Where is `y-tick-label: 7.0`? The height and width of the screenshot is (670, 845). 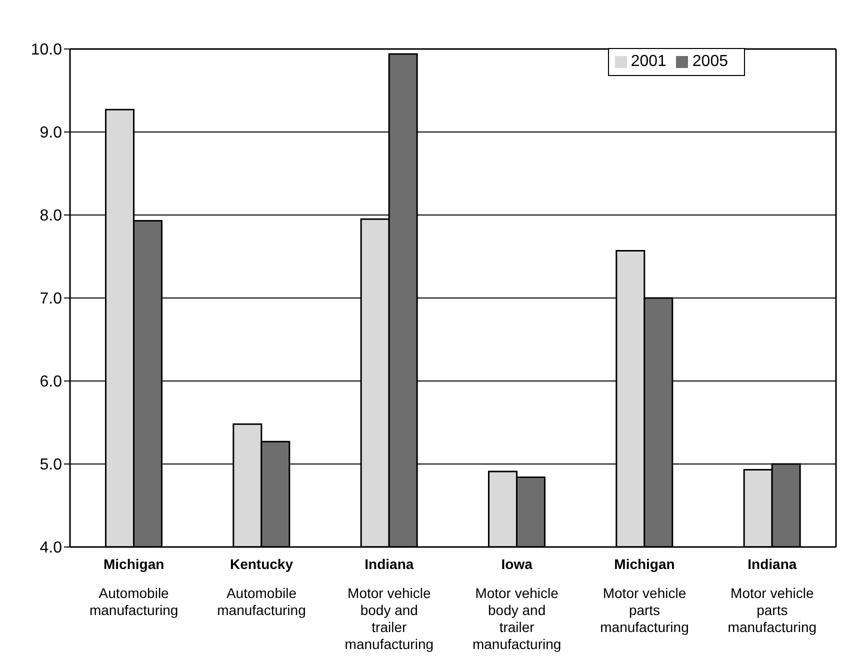 y-tick-label: 7.0 is located at coordinates (51, 299).